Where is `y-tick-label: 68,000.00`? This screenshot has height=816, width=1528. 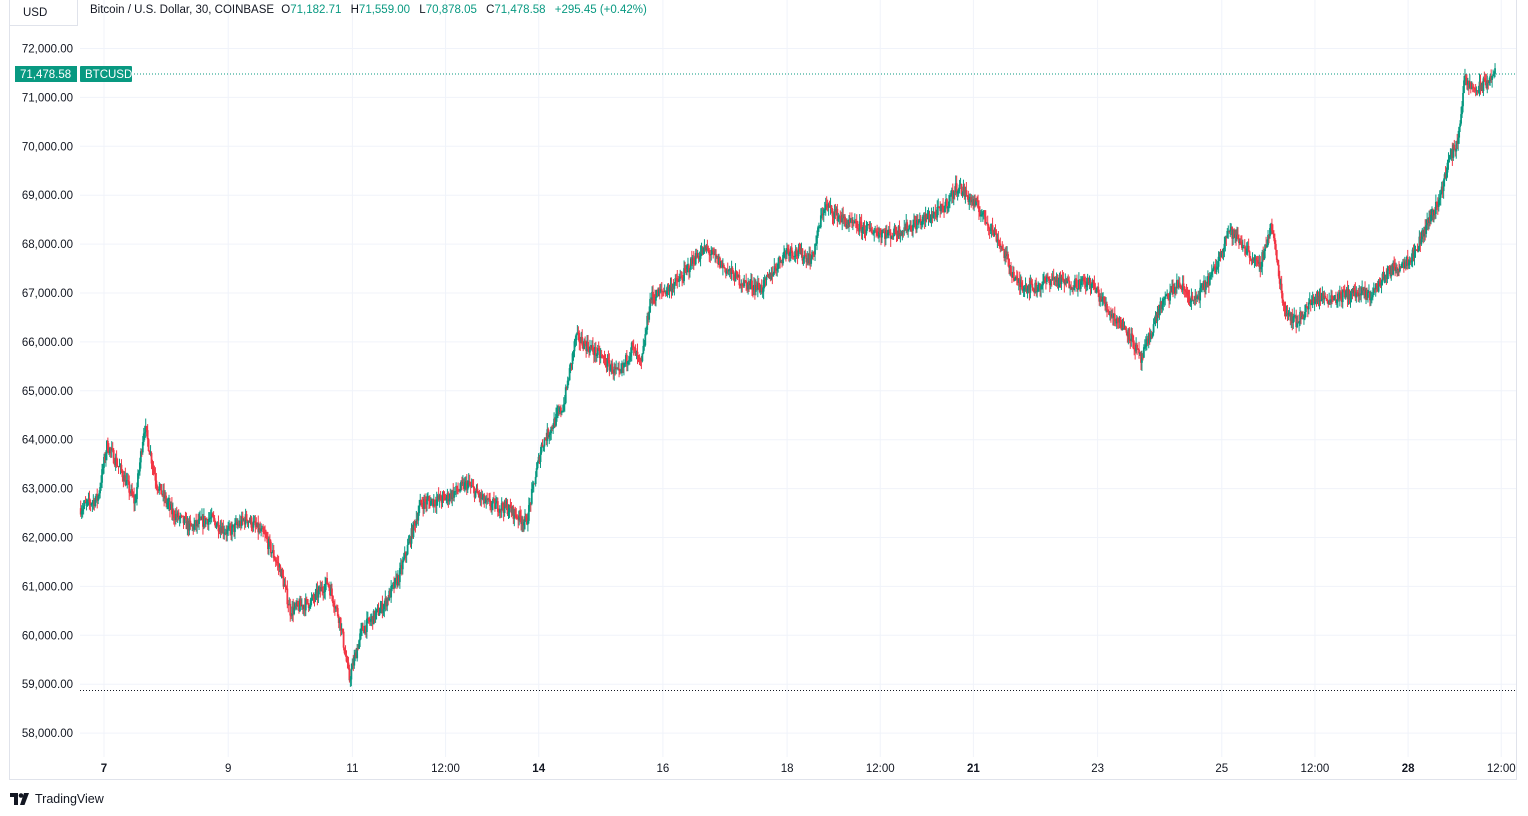 y-tick-label: 68,000.00 is located at coordinates (47, 245).